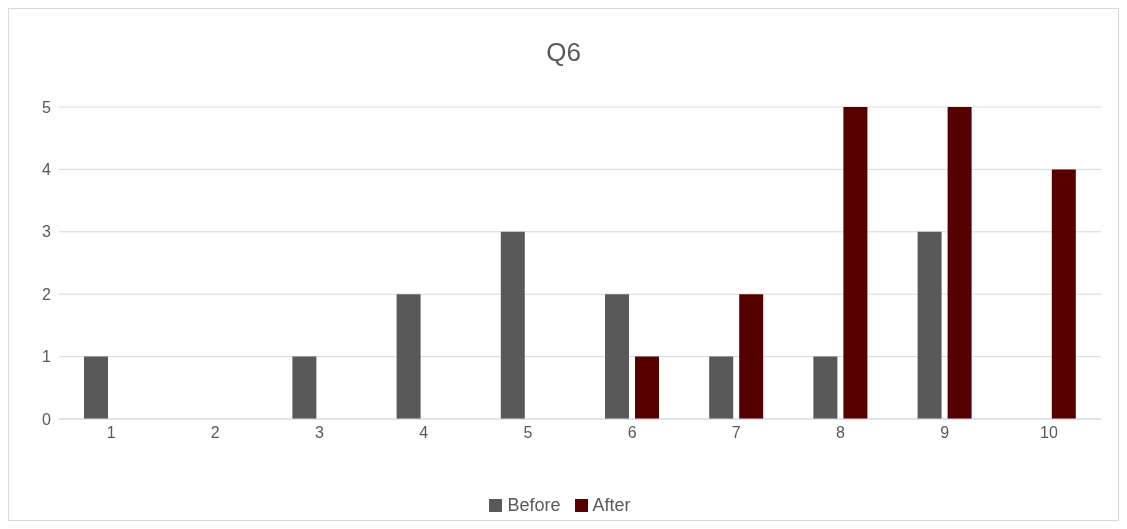  Describe the element at coordinates (215, 433) in the screenshot. I see `x-tick-label: 2` at that location.